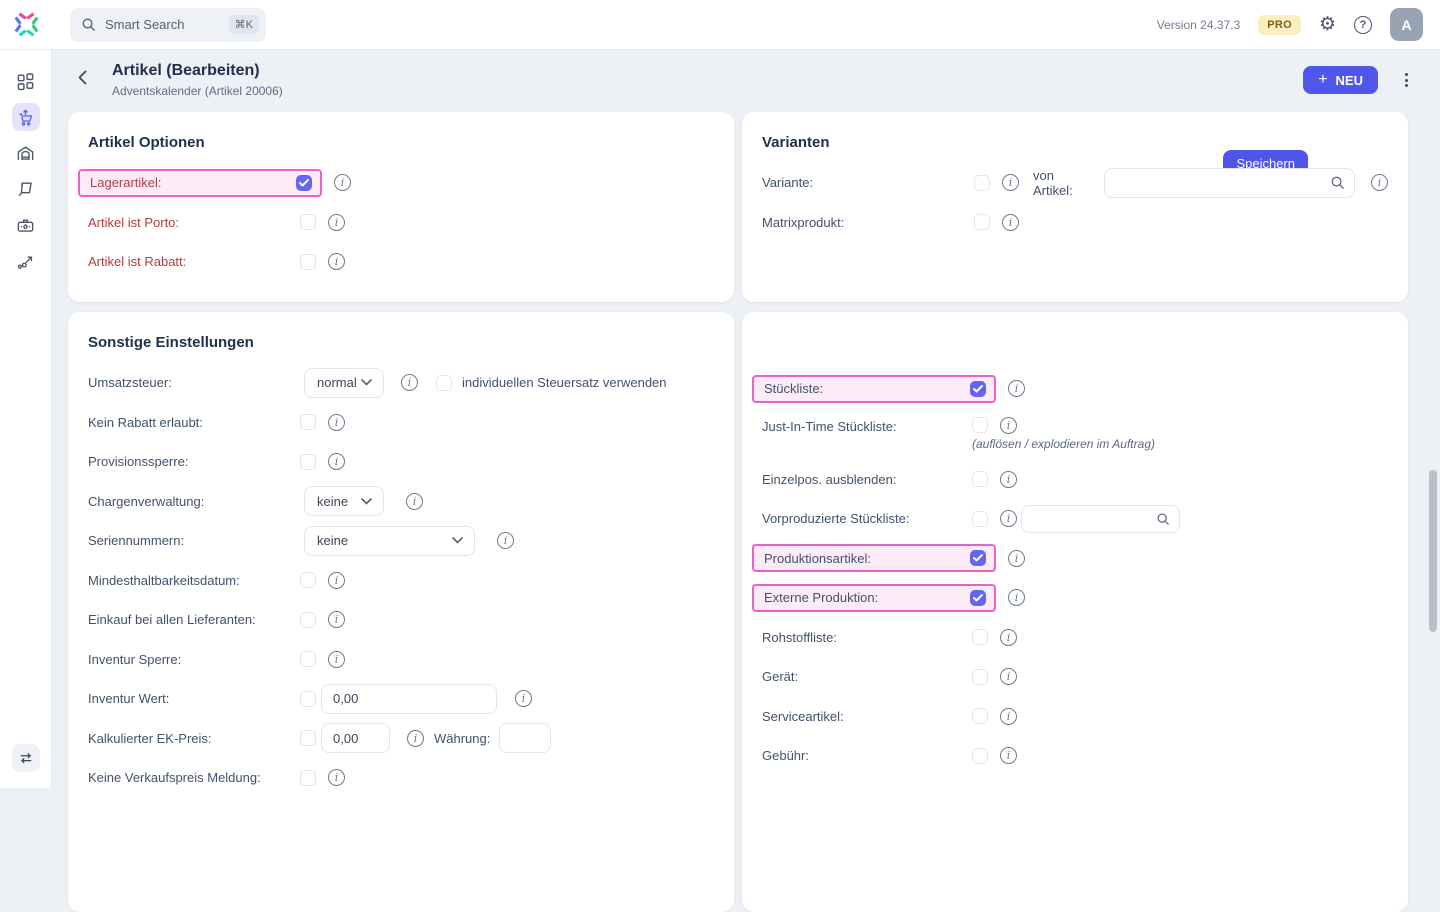 This screenshot has width=1440, height=912. Describe the element at coordinates (308, 461) in the screenshot. I see `provisionssperre-checkbox` at that location.